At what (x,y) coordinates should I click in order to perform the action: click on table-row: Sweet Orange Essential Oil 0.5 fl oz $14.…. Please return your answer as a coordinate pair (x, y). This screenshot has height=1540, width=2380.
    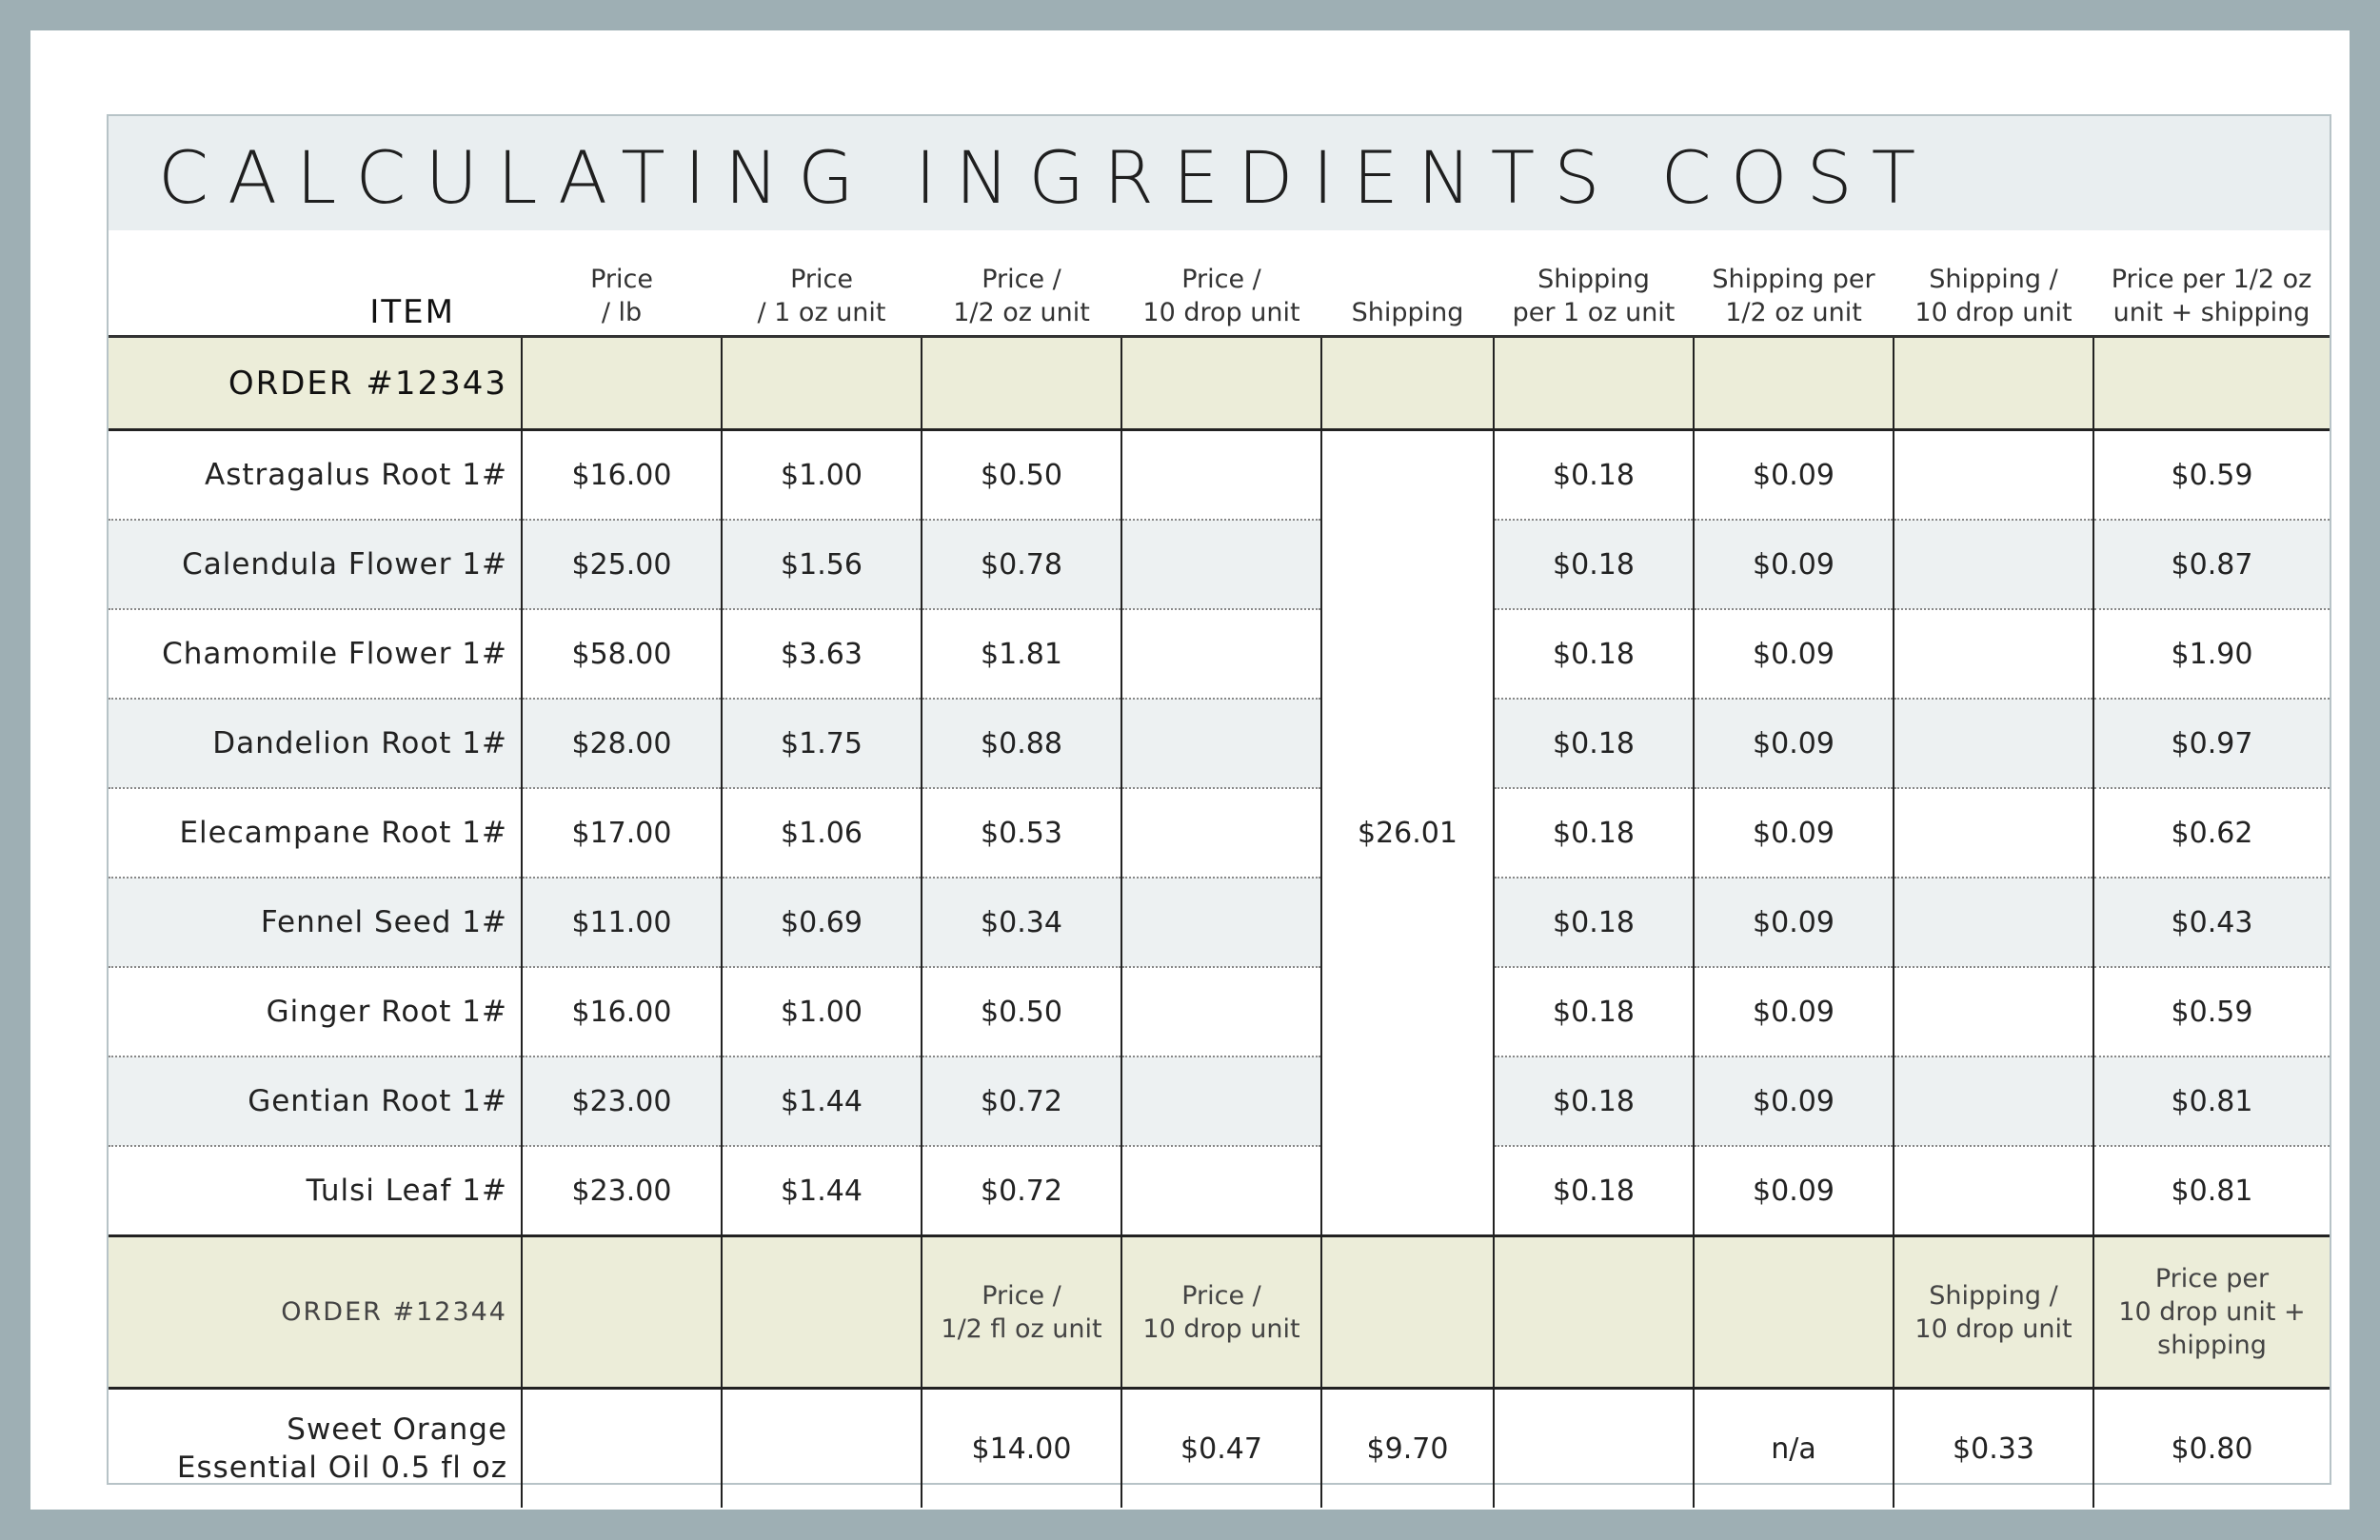
    Looking at the image, I should click on (1219, 1448).